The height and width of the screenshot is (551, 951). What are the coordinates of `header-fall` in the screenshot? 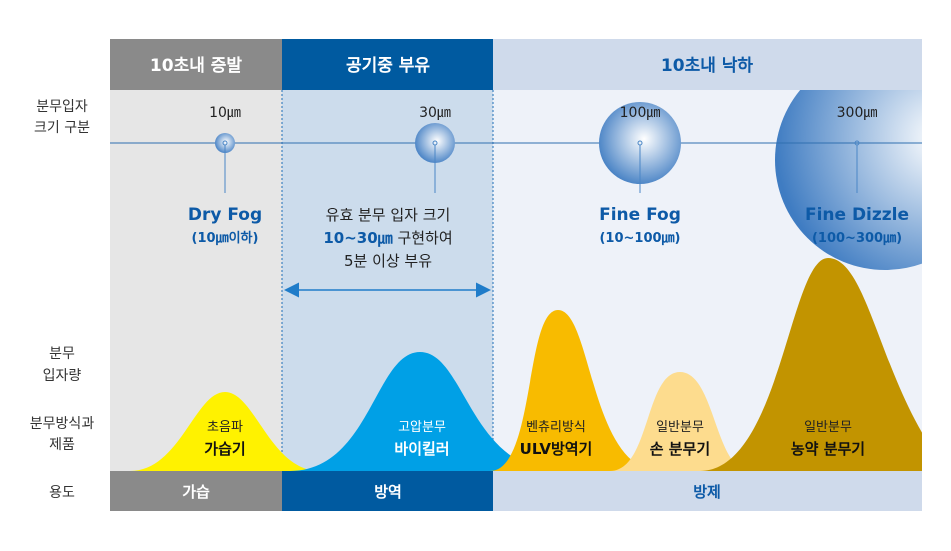 It's located at (707, 64).